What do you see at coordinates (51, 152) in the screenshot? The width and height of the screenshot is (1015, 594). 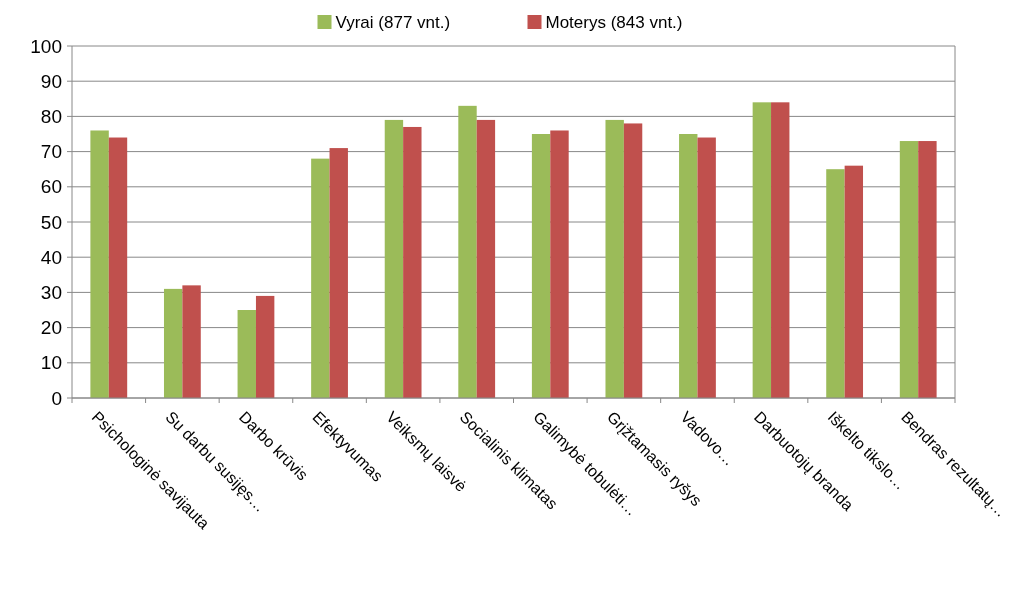 I see `y-tick-label: 70` at bounding box center [51, 152].